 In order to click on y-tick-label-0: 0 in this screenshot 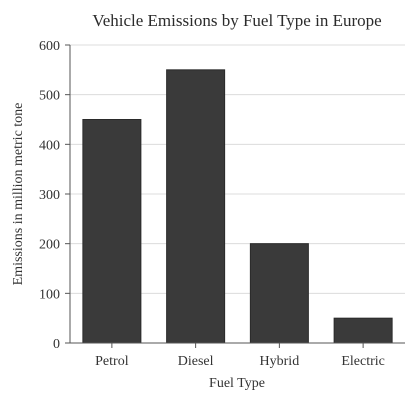, I will do `click(56, 344)`.